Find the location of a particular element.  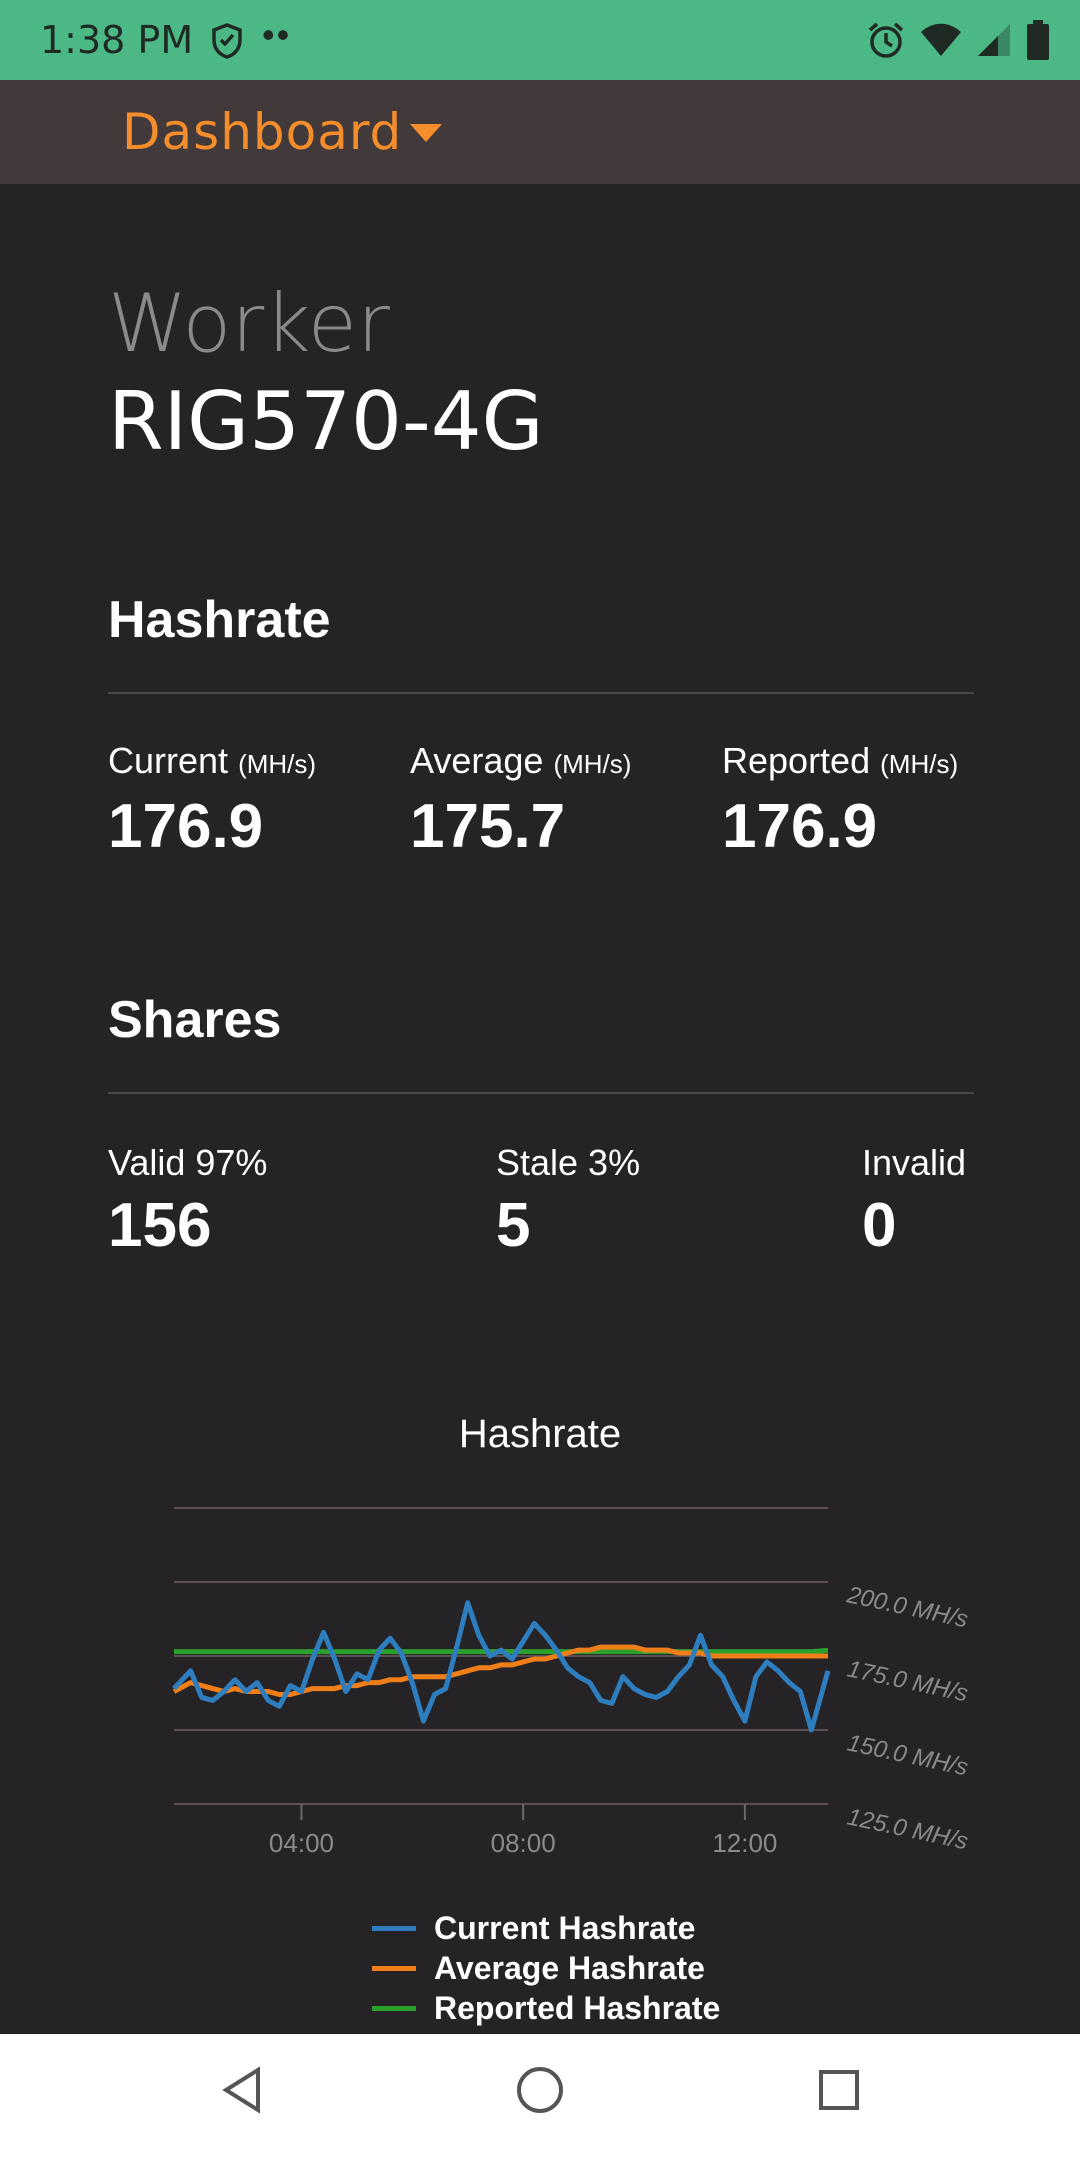

wifi-icon is located at coordinates (941, 42).